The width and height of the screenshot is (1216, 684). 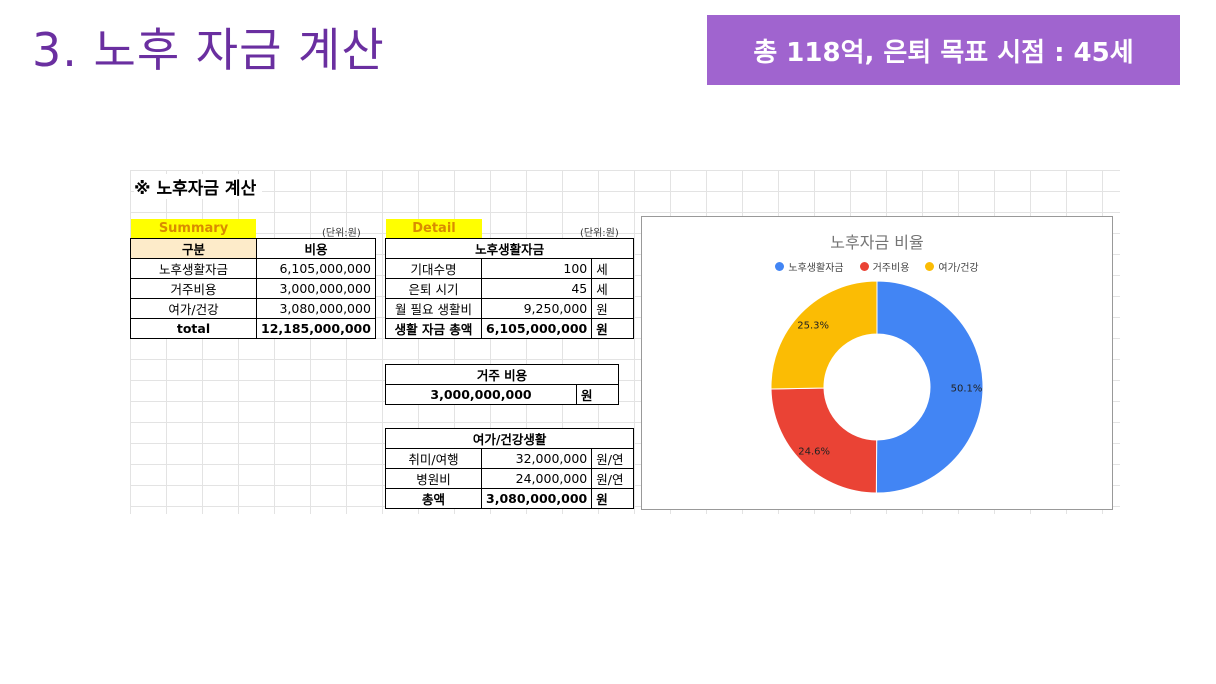 I want to click on table-row: 구분 비용, so click(x=253, y=248).